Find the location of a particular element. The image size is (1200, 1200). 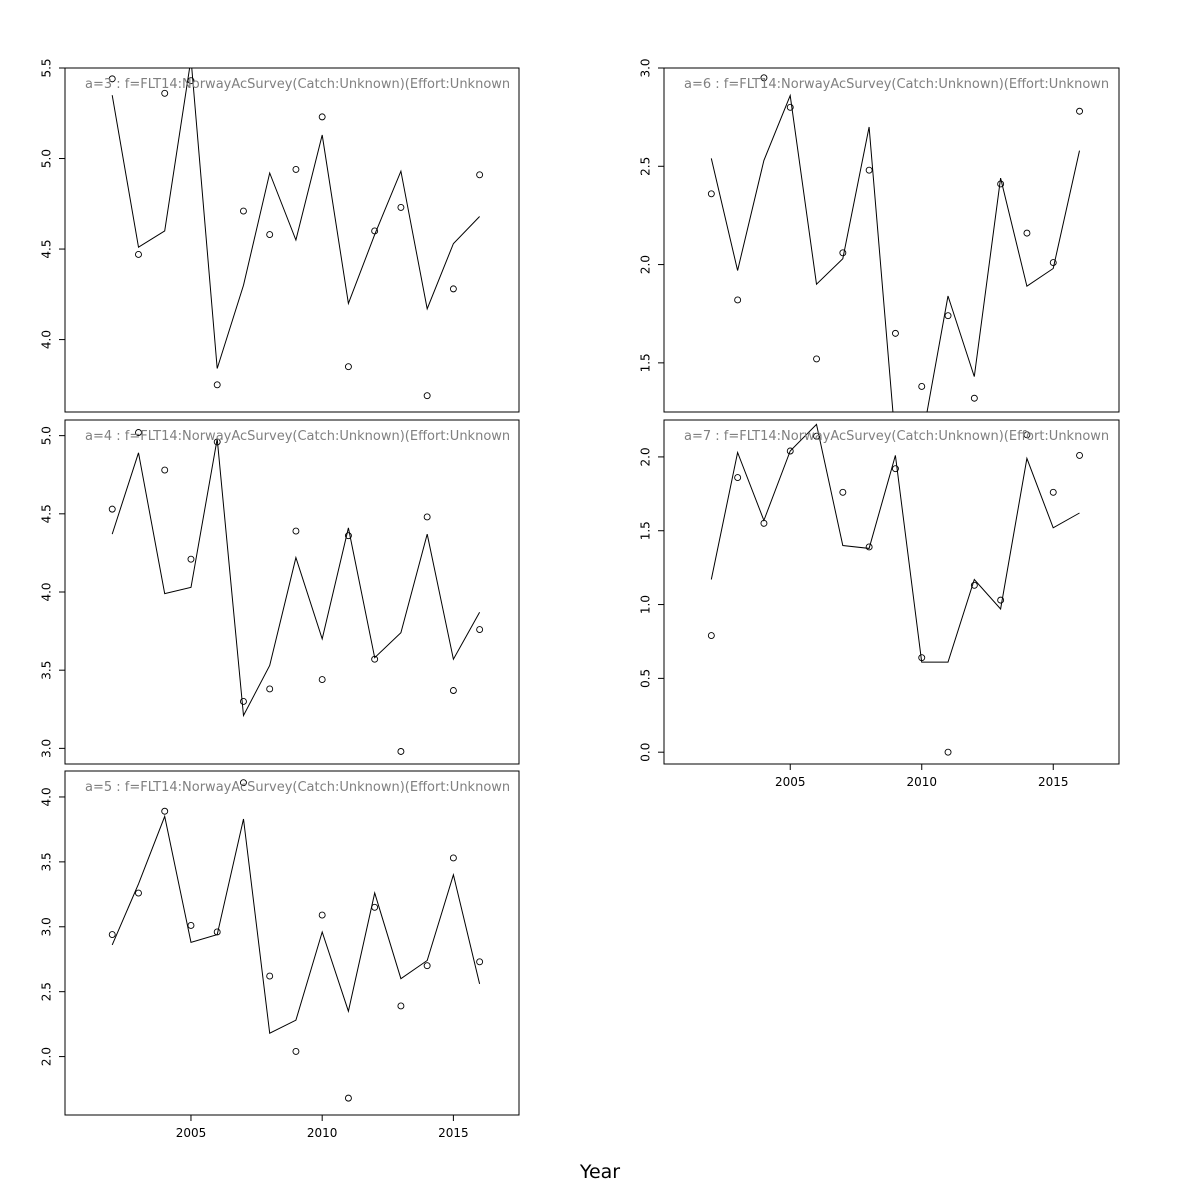

y-tick-label: 1.0 is located at coordinates (646, 604).